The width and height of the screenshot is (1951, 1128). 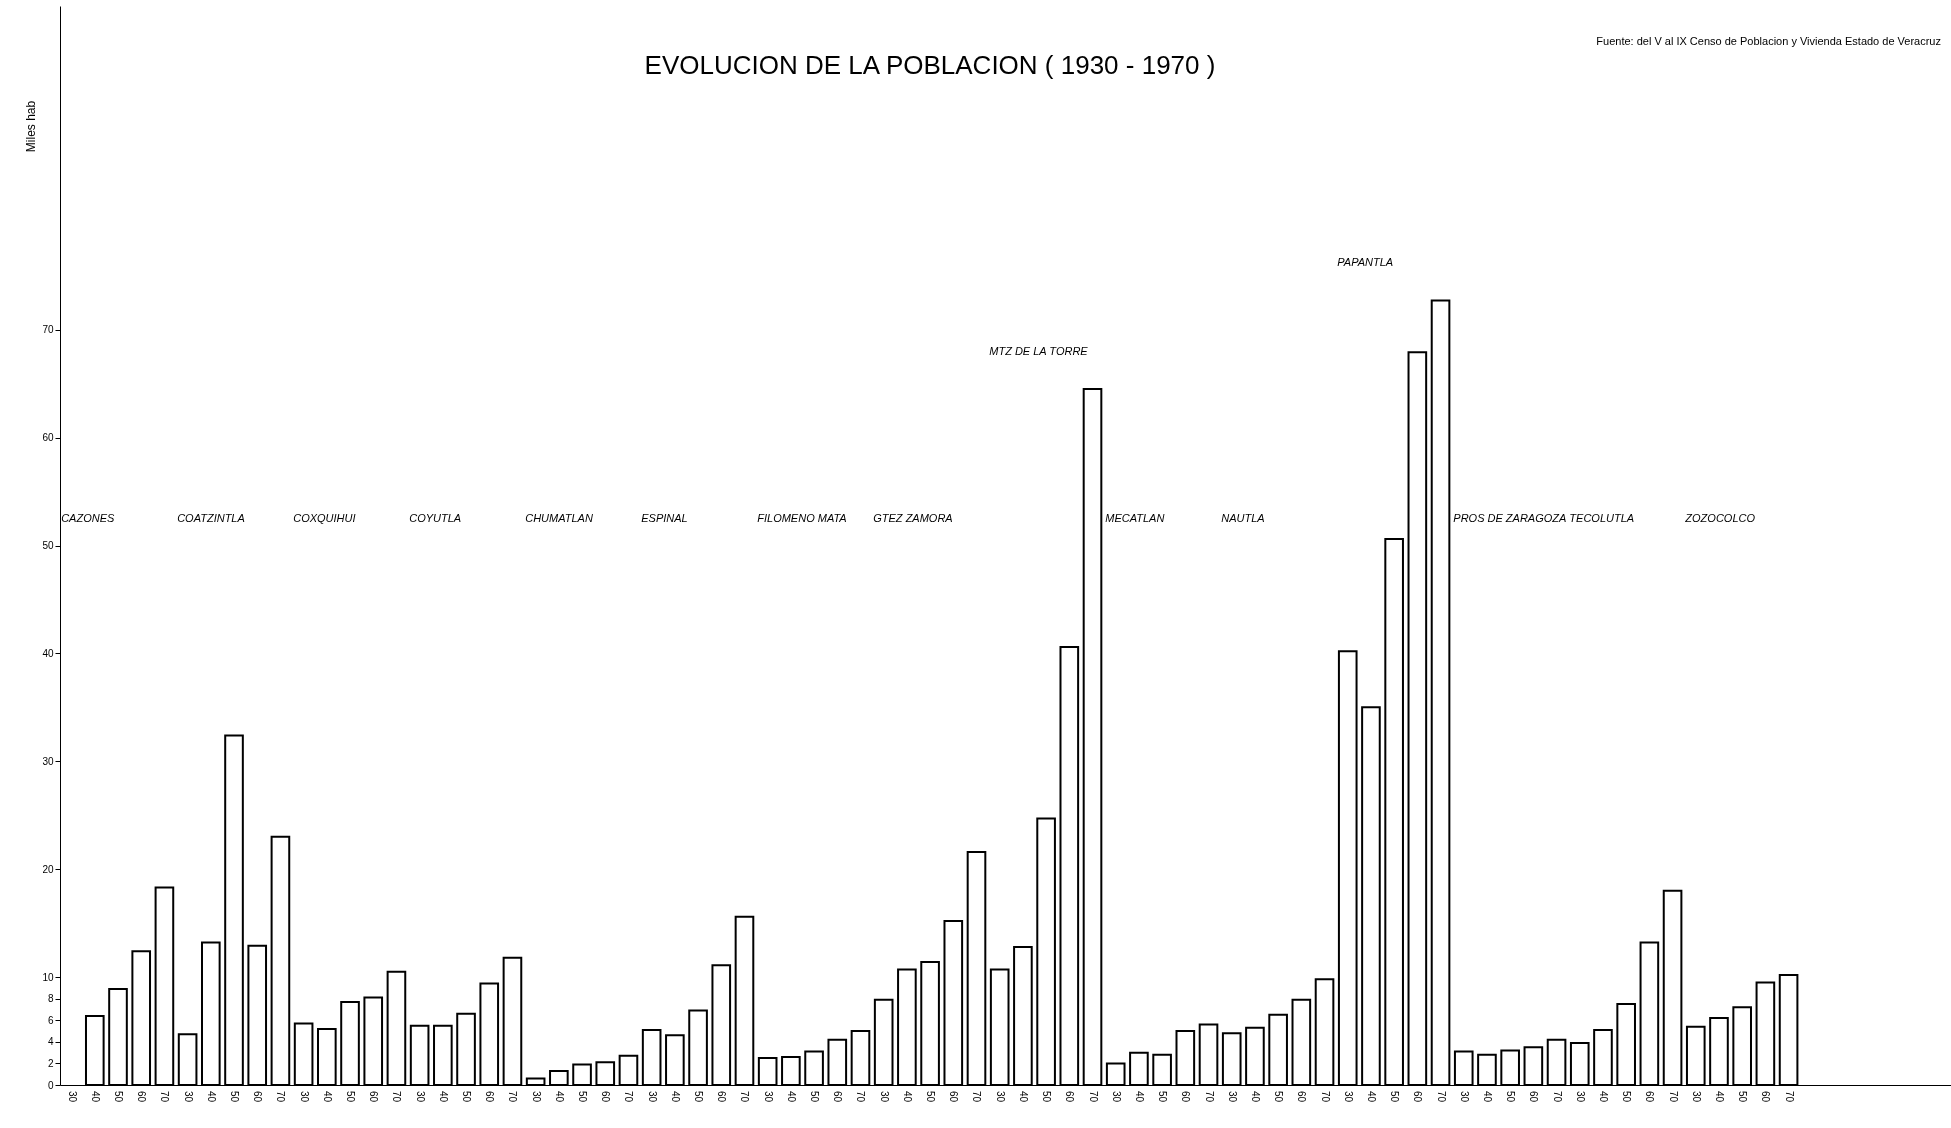 I want to click on y-tick-label: 2, so click(x=50, y=1063).